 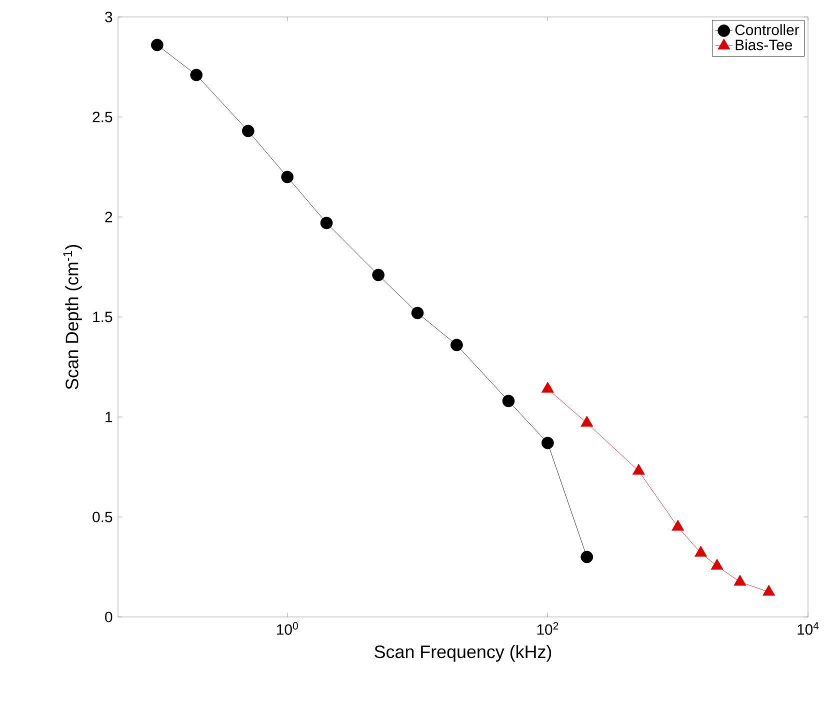 What do you see at coordinates (102, 517) in the screenshot?
I see `y-tick-label: 0.5` at bounding box center [102, 517].